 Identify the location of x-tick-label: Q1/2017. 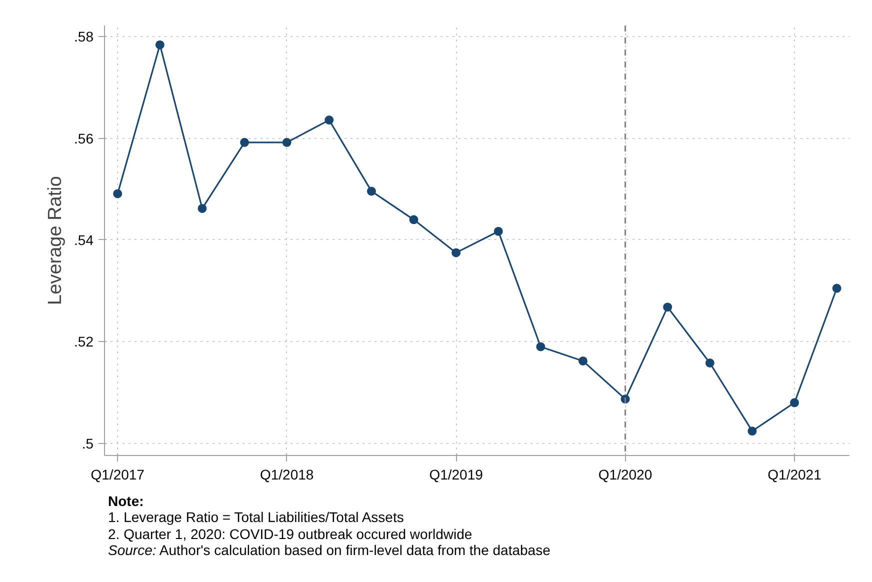
(117, 474).